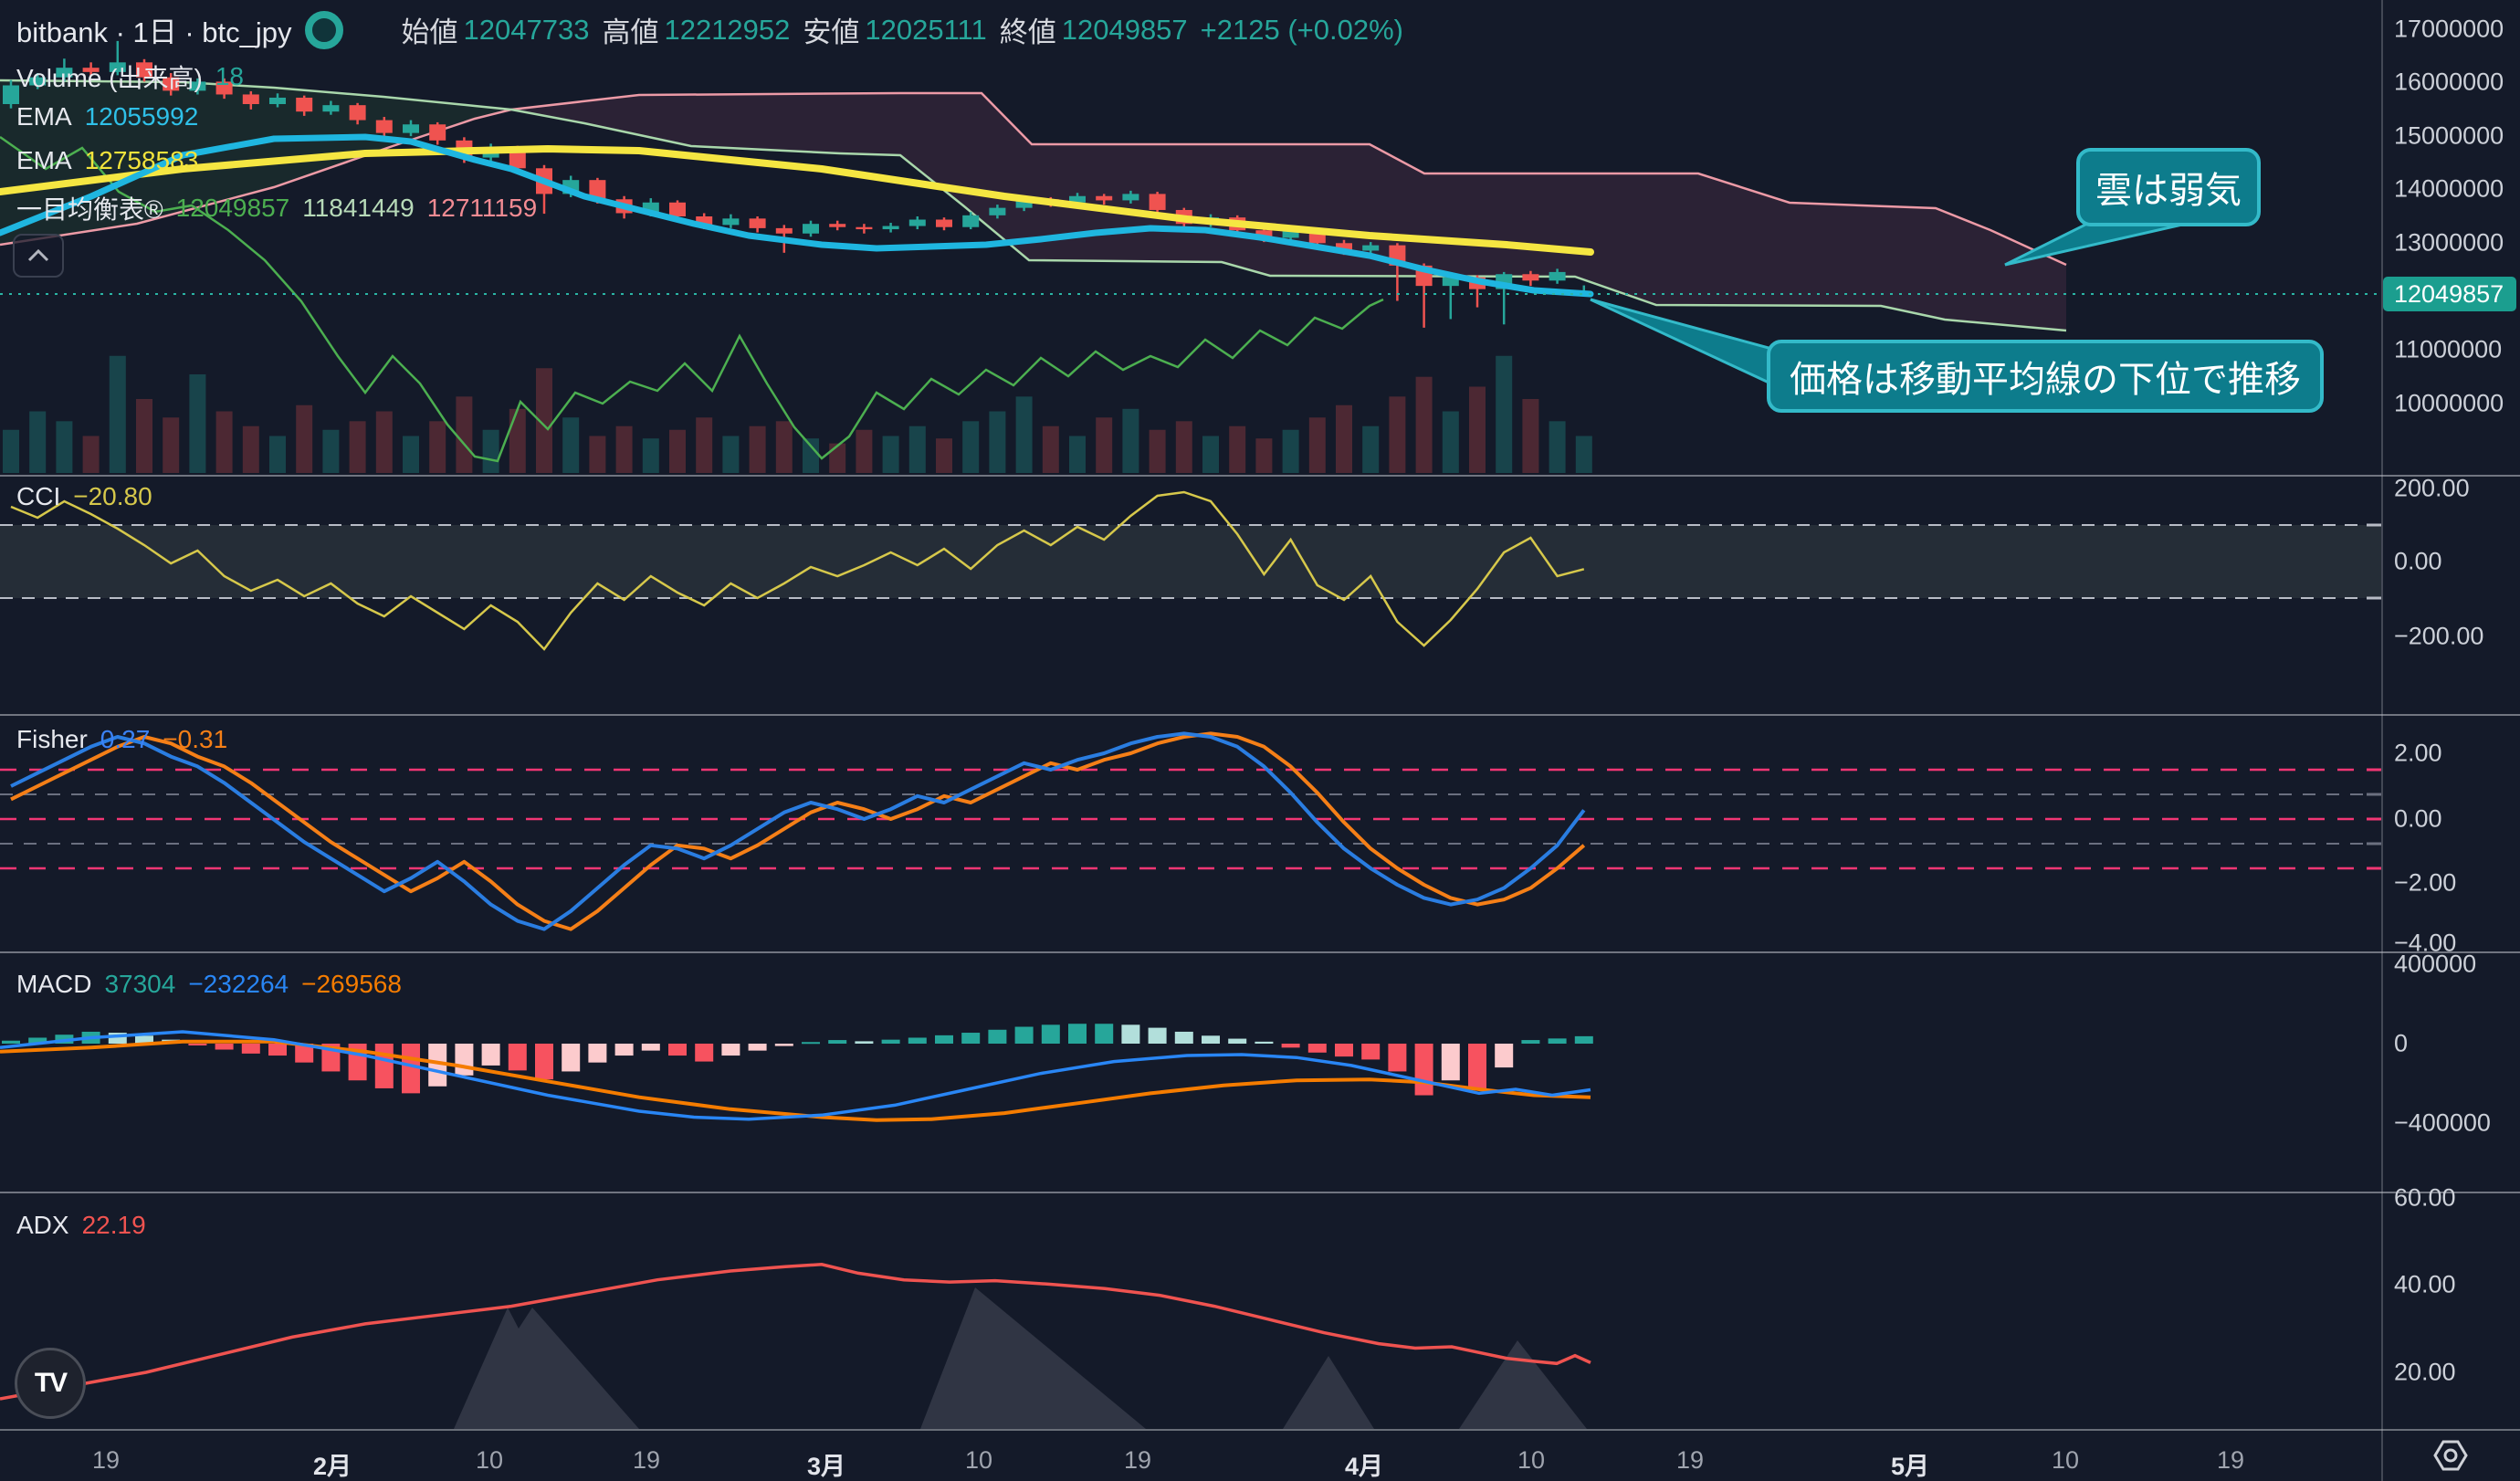  Describe the element at coordinates (54, 984) in the screenshot. I see `macd-label: MACD` at that location.